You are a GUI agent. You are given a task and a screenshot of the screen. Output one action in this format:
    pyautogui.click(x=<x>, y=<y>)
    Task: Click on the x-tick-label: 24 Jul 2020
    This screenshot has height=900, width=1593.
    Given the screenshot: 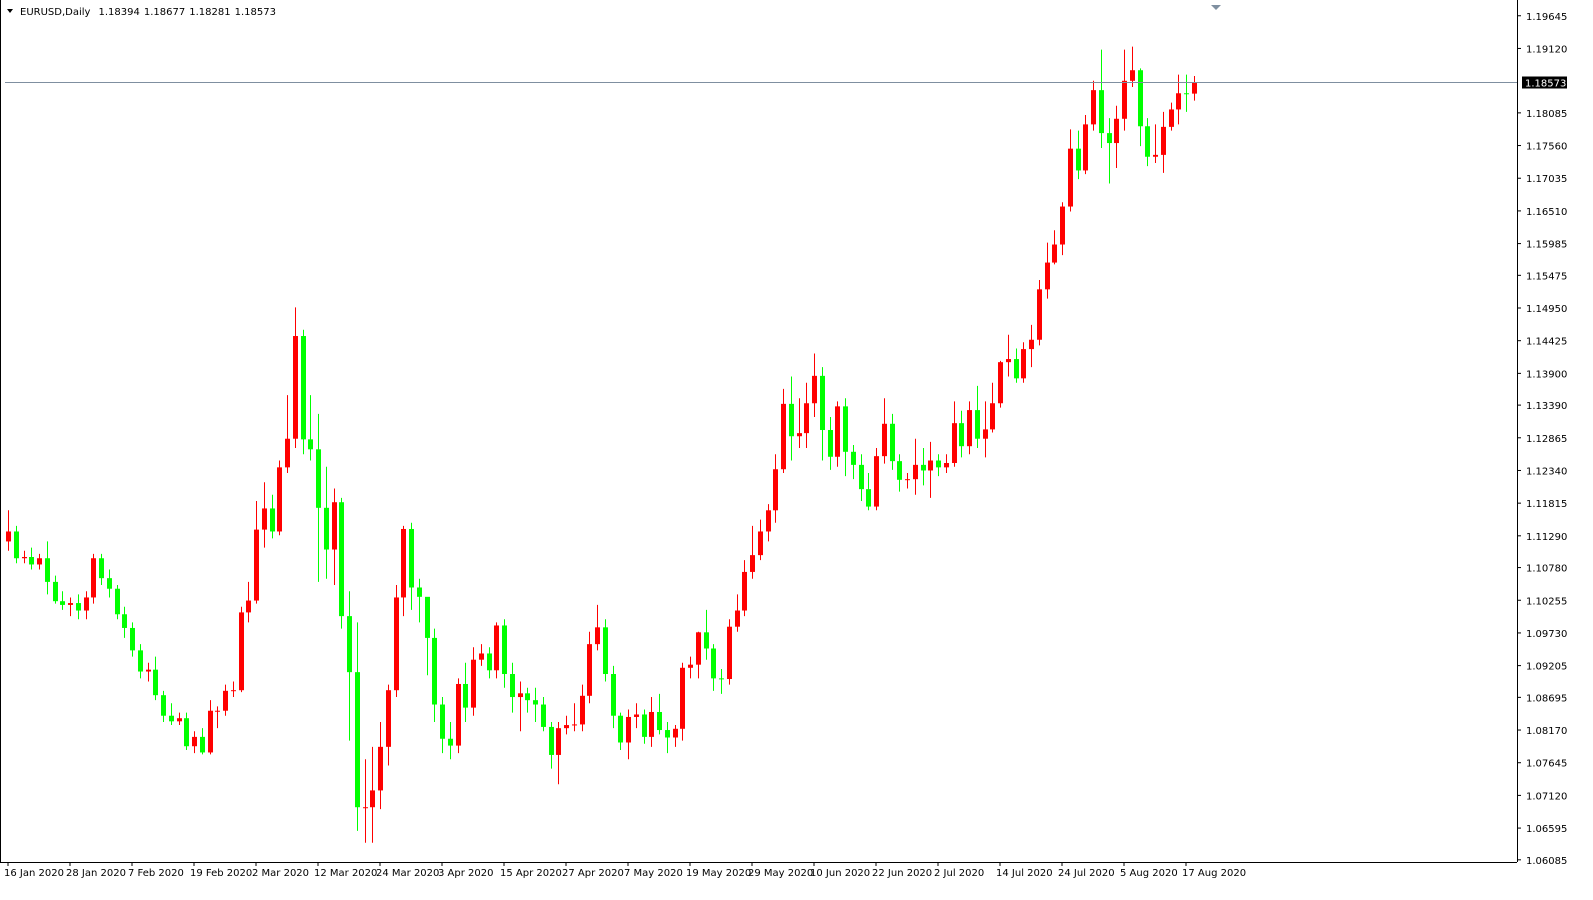 What is the action you would take?
    pyautogui.click(x=1086, y=873)
    